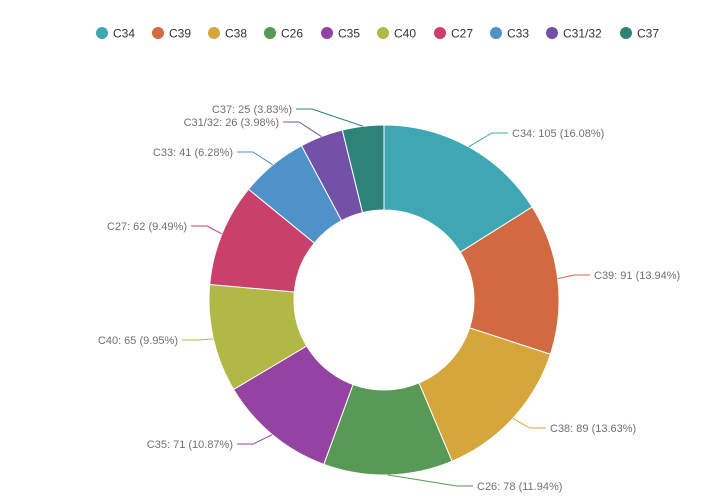 This screenshot has height=501, width=727. What do you see at coordinates (363, 169) in the screenshot?
I see `slice-c37` at bounding box center [363, 169].